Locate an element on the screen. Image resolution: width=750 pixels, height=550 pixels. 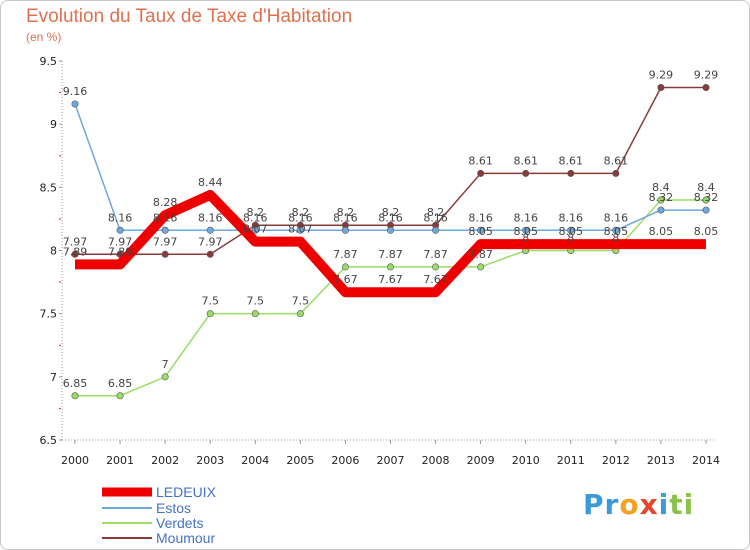
proxiti-logo: Proxiti is located at coordinates (638, 504).